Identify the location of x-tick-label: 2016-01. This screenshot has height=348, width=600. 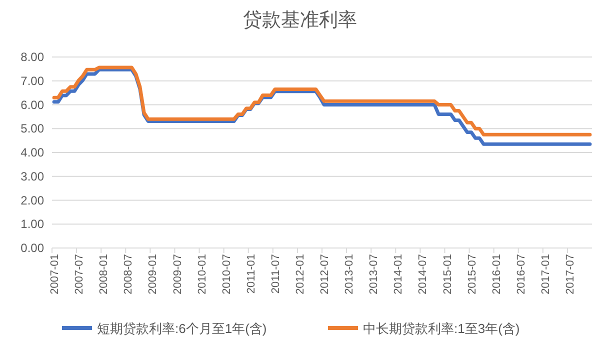
(496, 274).